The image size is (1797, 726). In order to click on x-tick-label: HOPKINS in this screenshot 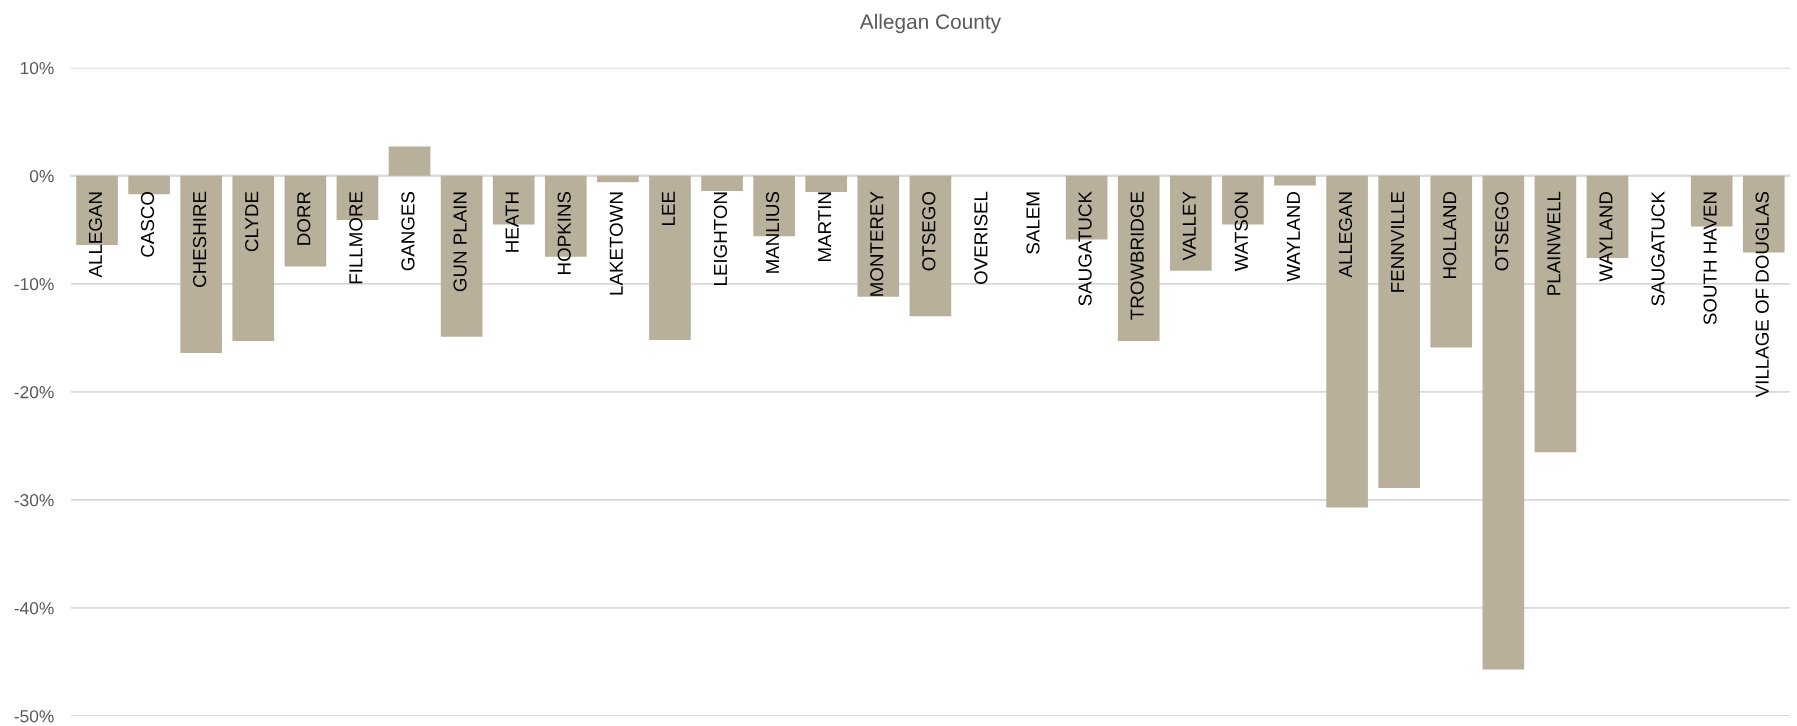, I will do `click(564, 232)`.